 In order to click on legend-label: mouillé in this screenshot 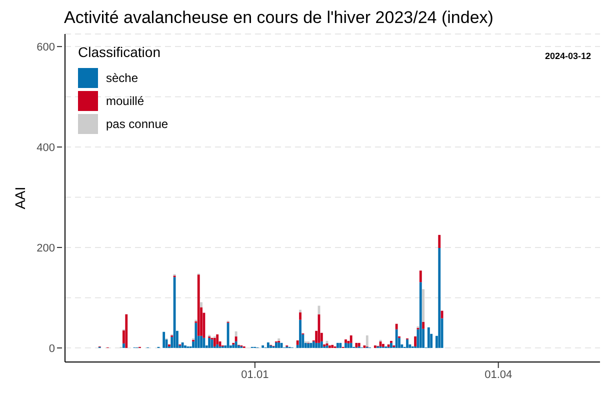, I will do `click(125, 101)`.